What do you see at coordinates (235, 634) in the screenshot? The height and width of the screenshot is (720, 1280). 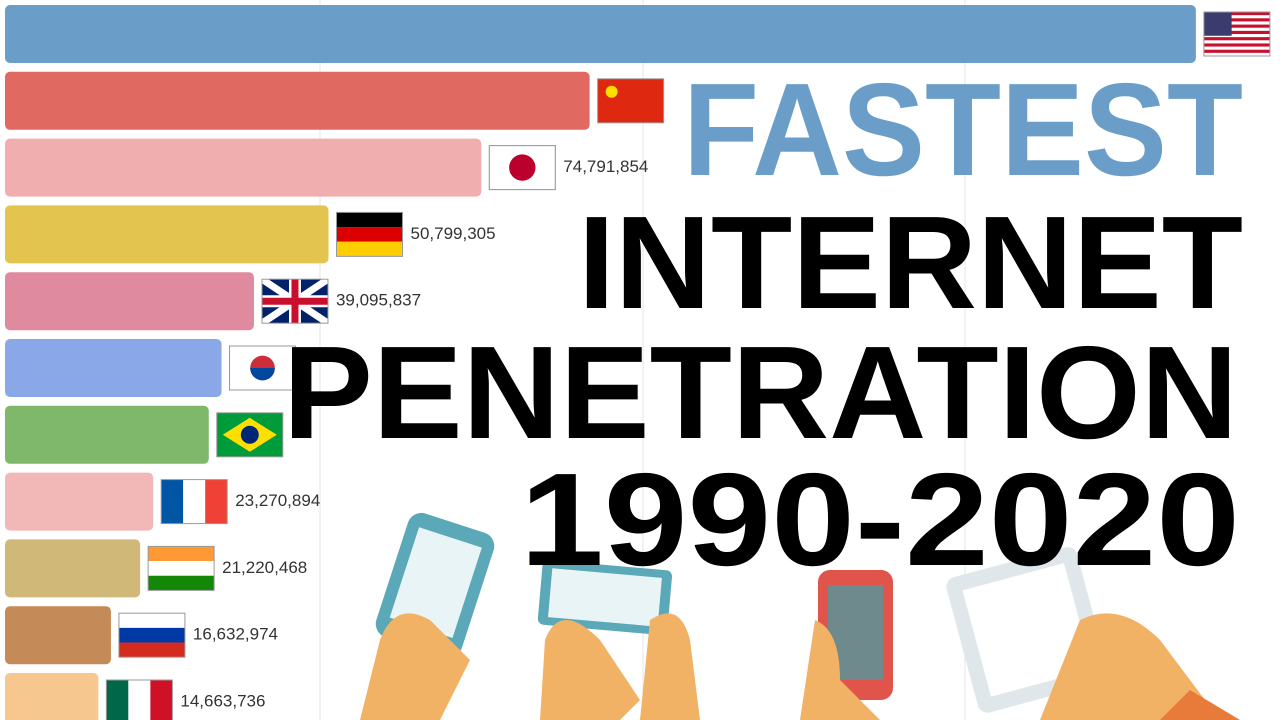 I see `value-label: 16,632,974` at bounding box center [235, 634].